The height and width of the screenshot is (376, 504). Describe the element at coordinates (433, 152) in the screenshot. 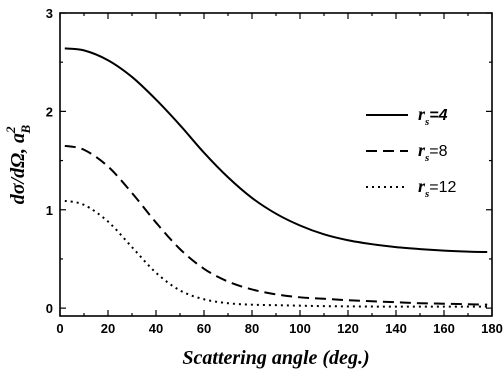

I see `legend-label: rs=8` at that location.